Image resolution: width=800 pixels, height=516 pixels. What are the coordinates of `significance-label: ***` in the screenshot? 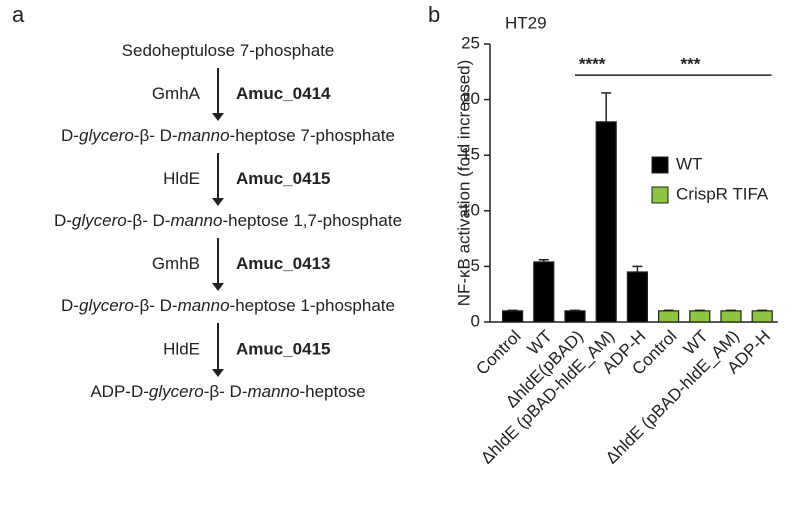 It's located at (691, 64).